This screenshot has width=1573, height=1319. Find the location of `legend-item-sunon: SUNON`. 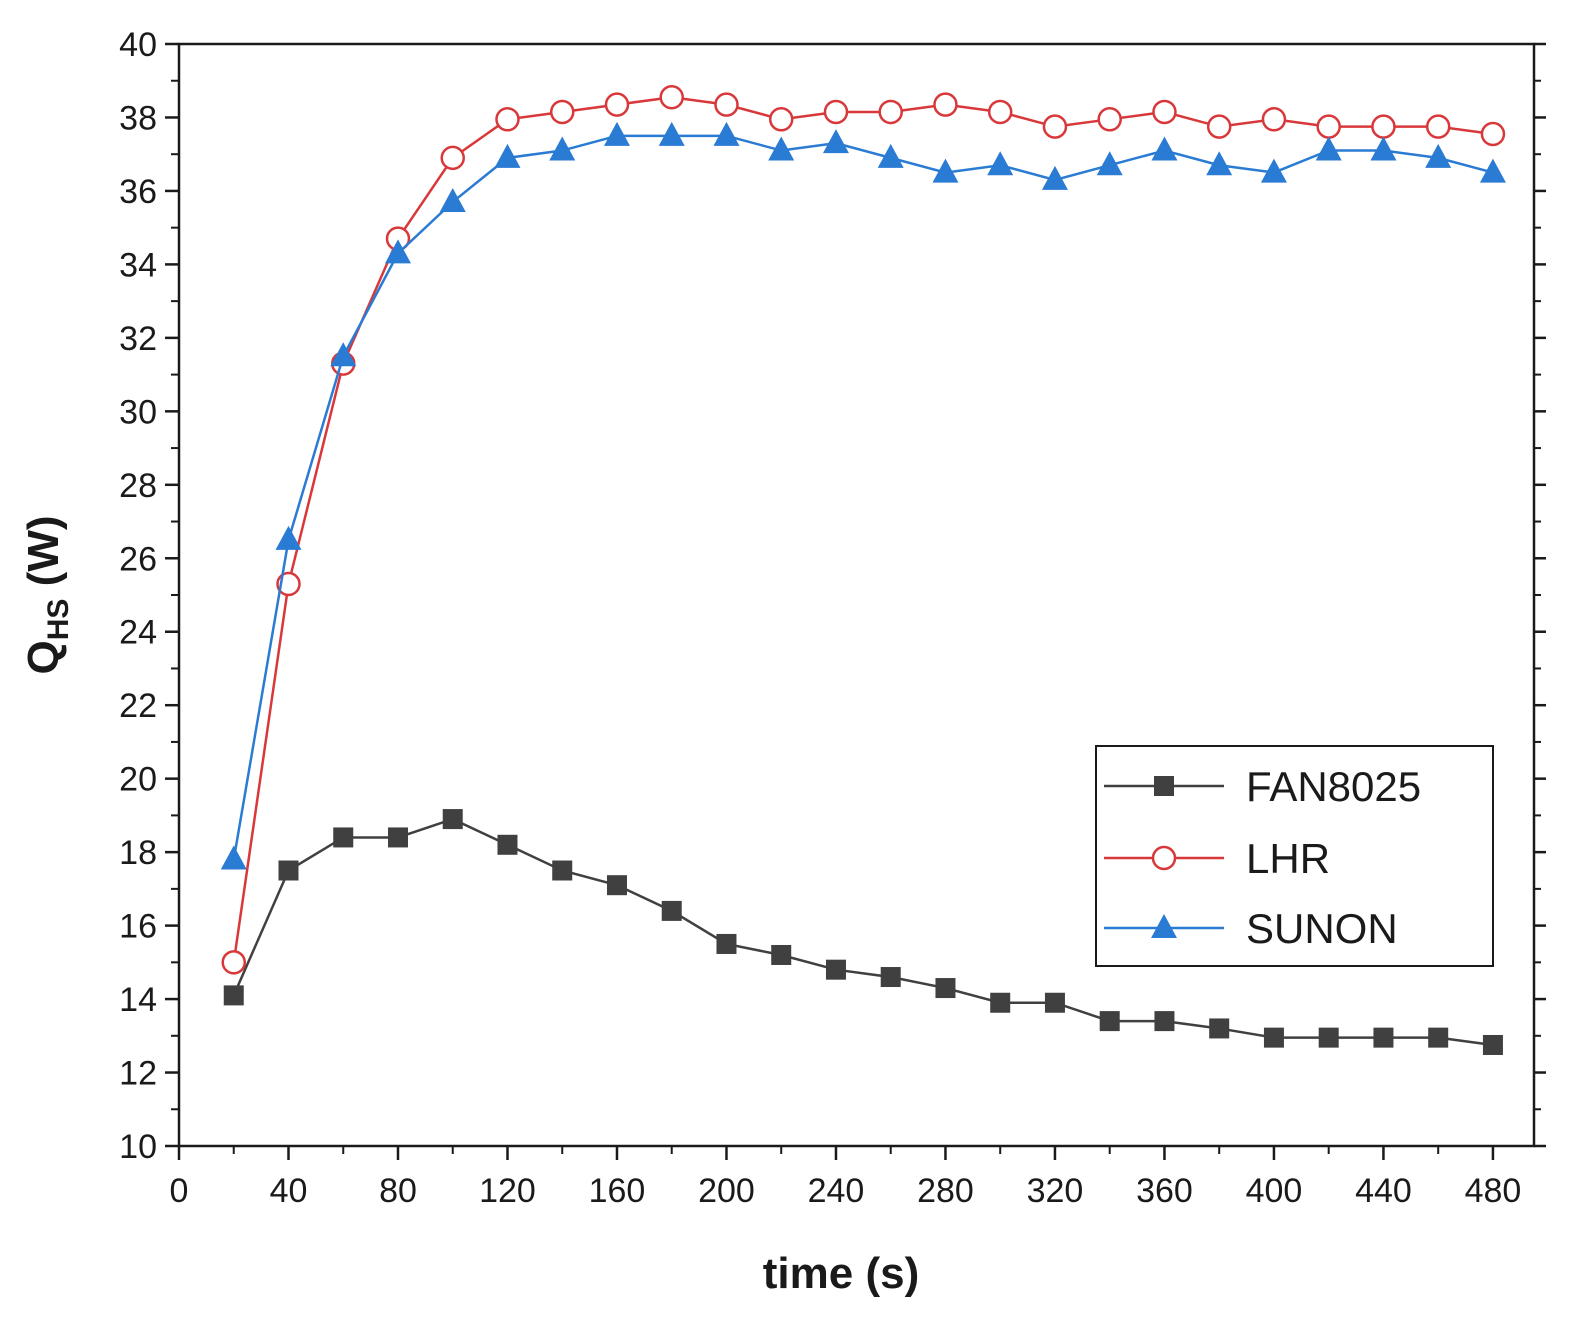

legend-item-sunon: SUNON is located at coordinates (1251, 928).